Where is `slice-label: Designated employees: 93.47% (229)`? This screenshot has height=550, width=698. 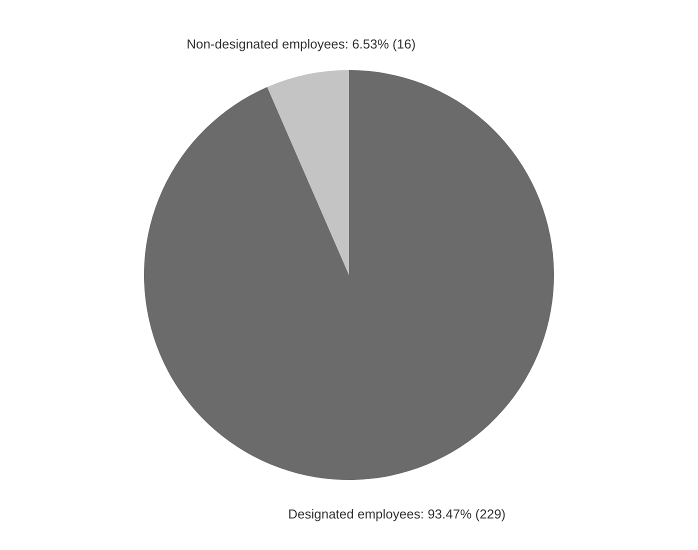 slice-label: Designated employees: 93.47% (229) is located at coordinates (397, 514).